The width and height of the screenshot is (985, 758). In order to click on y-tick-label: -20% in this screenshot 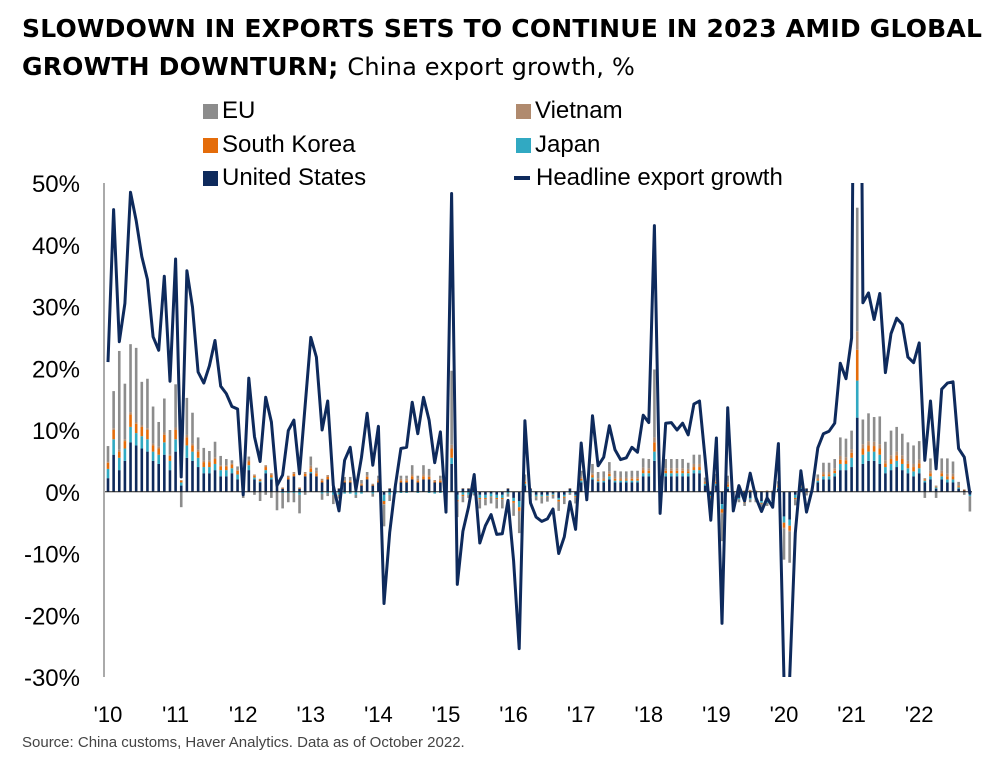, I will do `click(52, 616)`.